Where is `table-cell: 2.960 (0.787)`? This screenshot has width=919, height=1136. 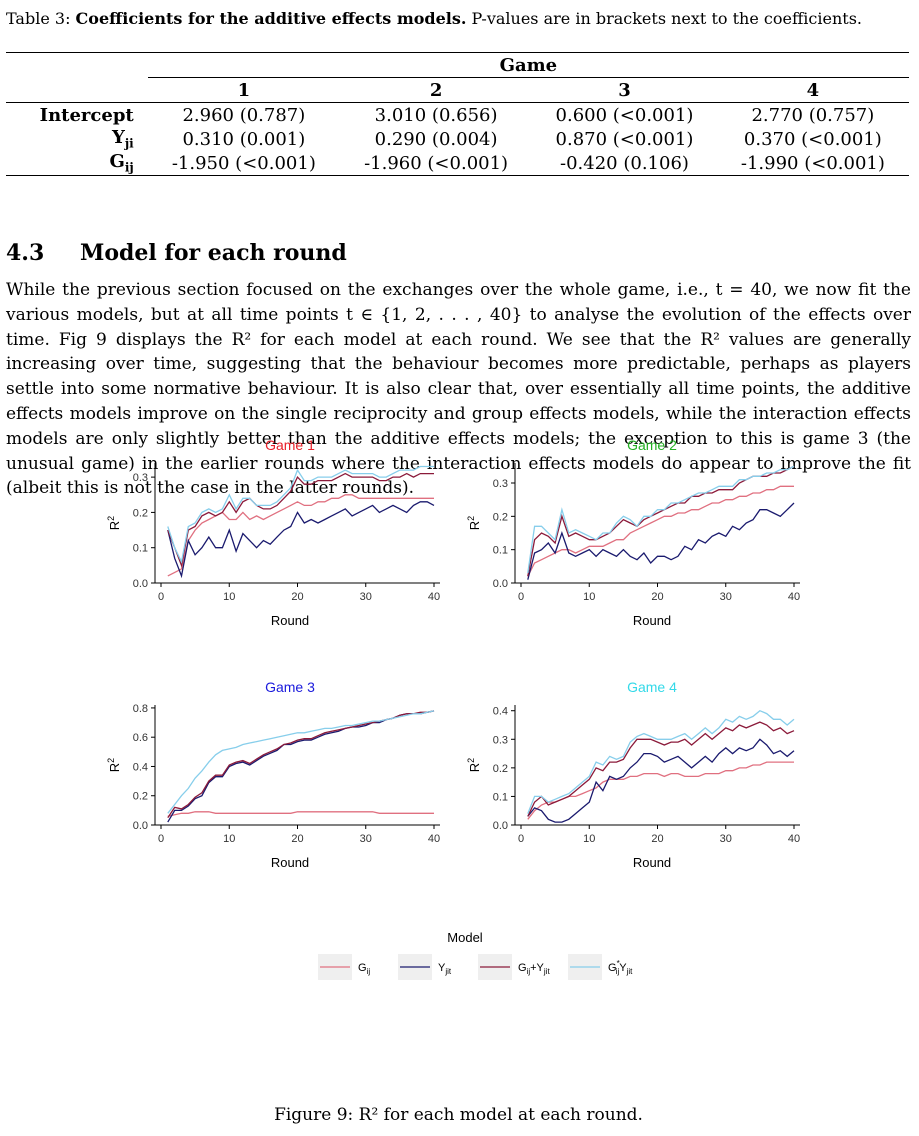 table-cell: 2.960 (0.787) is located at coordinates (244, 115).